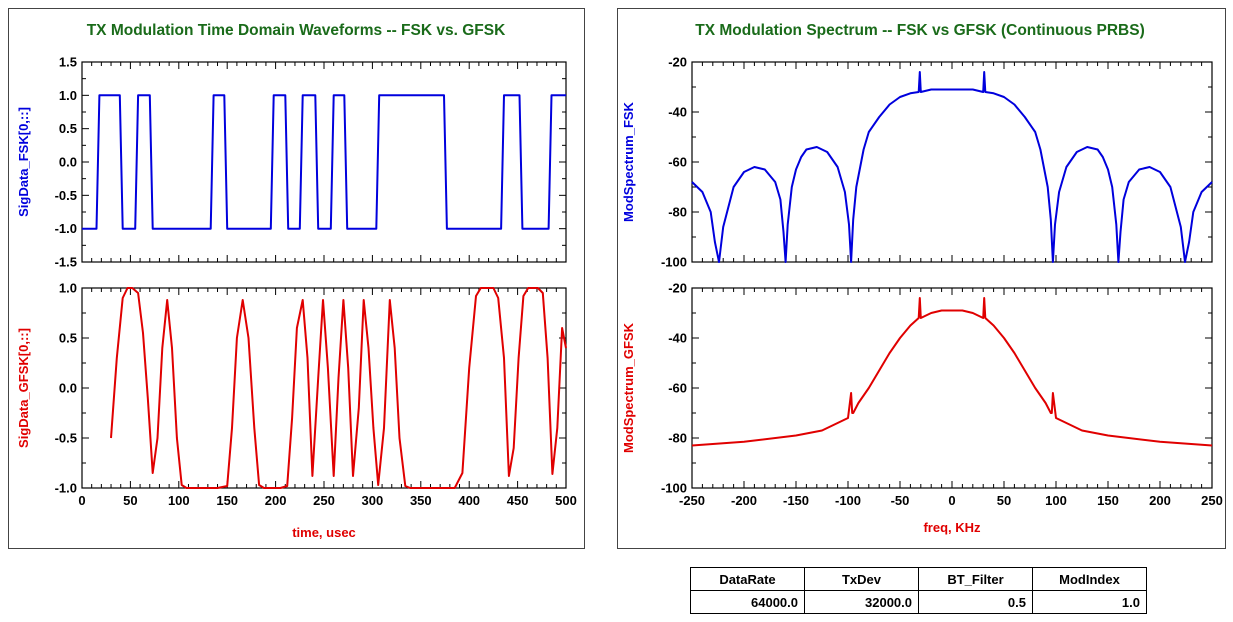  What do you see at coordinates (796, 500) in the screenshot?
I see `x-tick-label: -150` at bounding box center [796, 500].